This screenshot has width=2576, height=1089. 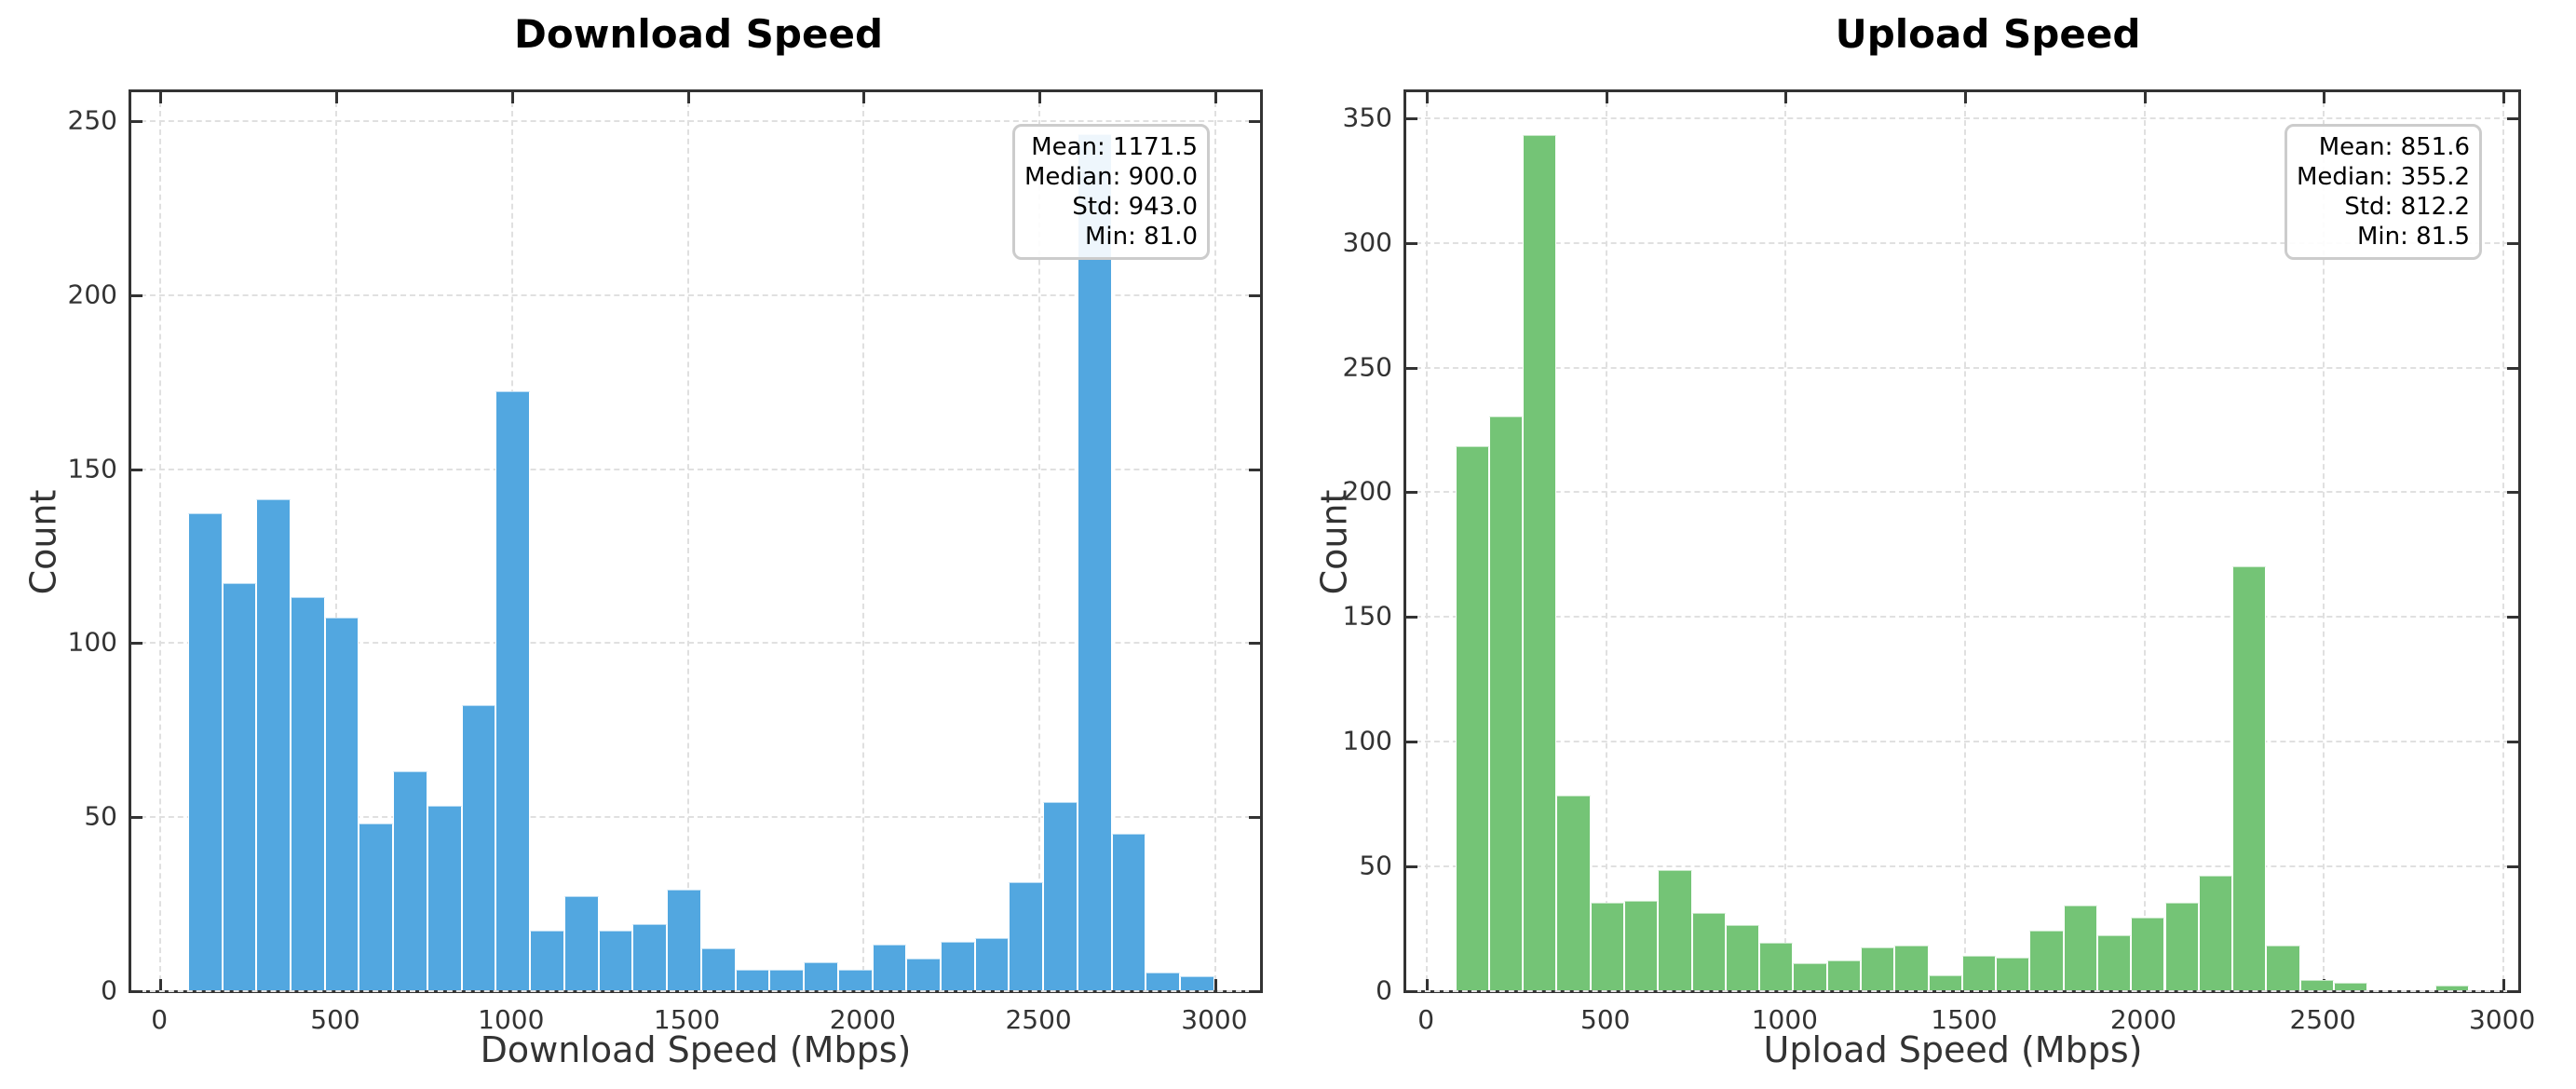 I want to click on x-tick-label: 2500, so click(x=2322, y=1019).